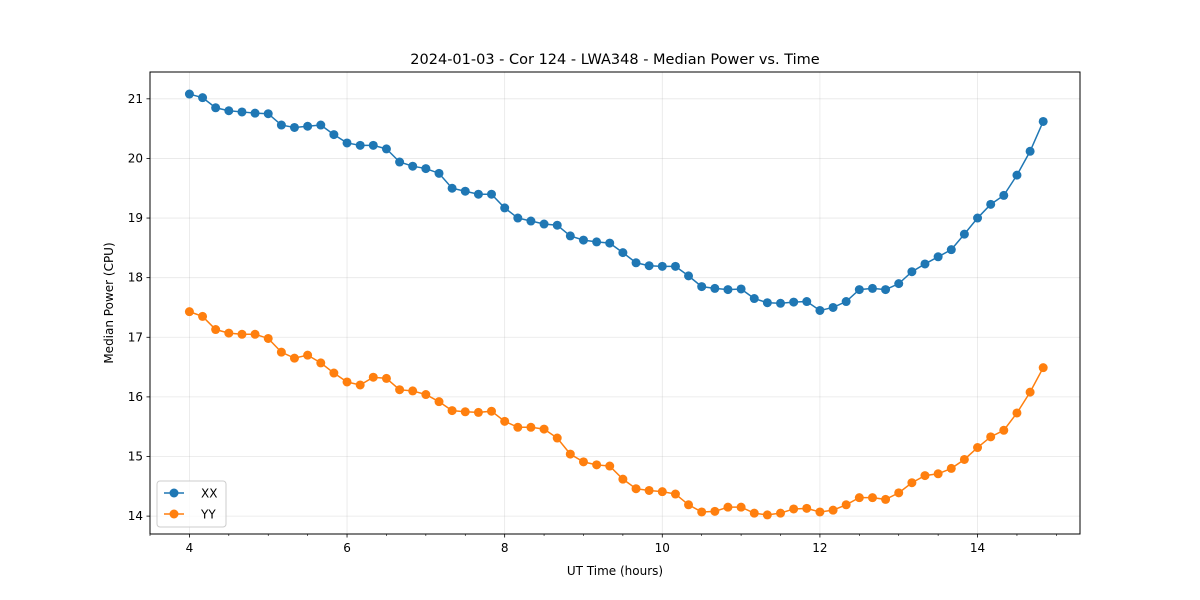 This screenshot has height=600, width=1200. What do you see at coordinates (135, 397) in the screenshot?
I see `y-tick-label: 16` at bounding box center [135, 397].